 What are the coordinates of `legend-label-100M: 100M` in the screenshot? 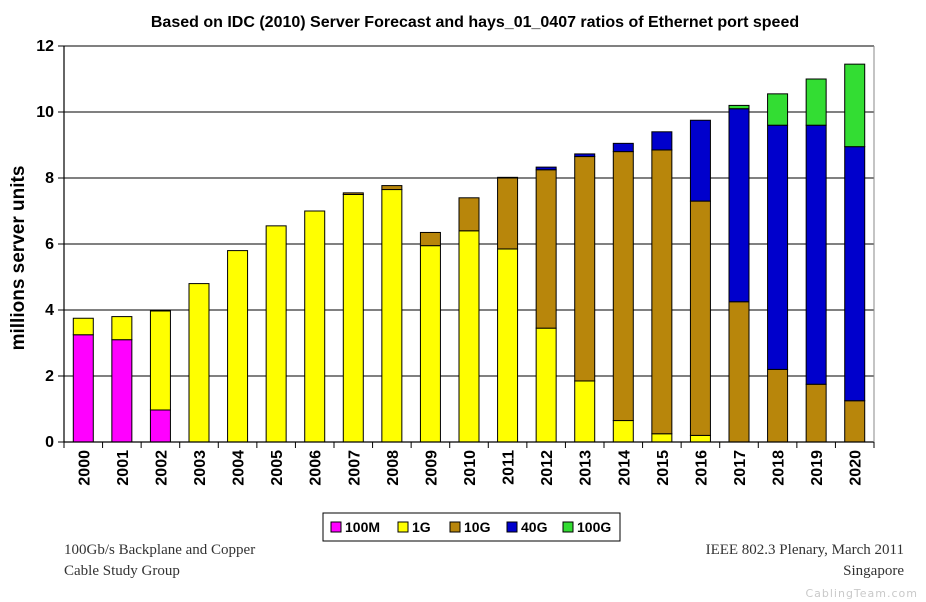 It's located at (362, 527).